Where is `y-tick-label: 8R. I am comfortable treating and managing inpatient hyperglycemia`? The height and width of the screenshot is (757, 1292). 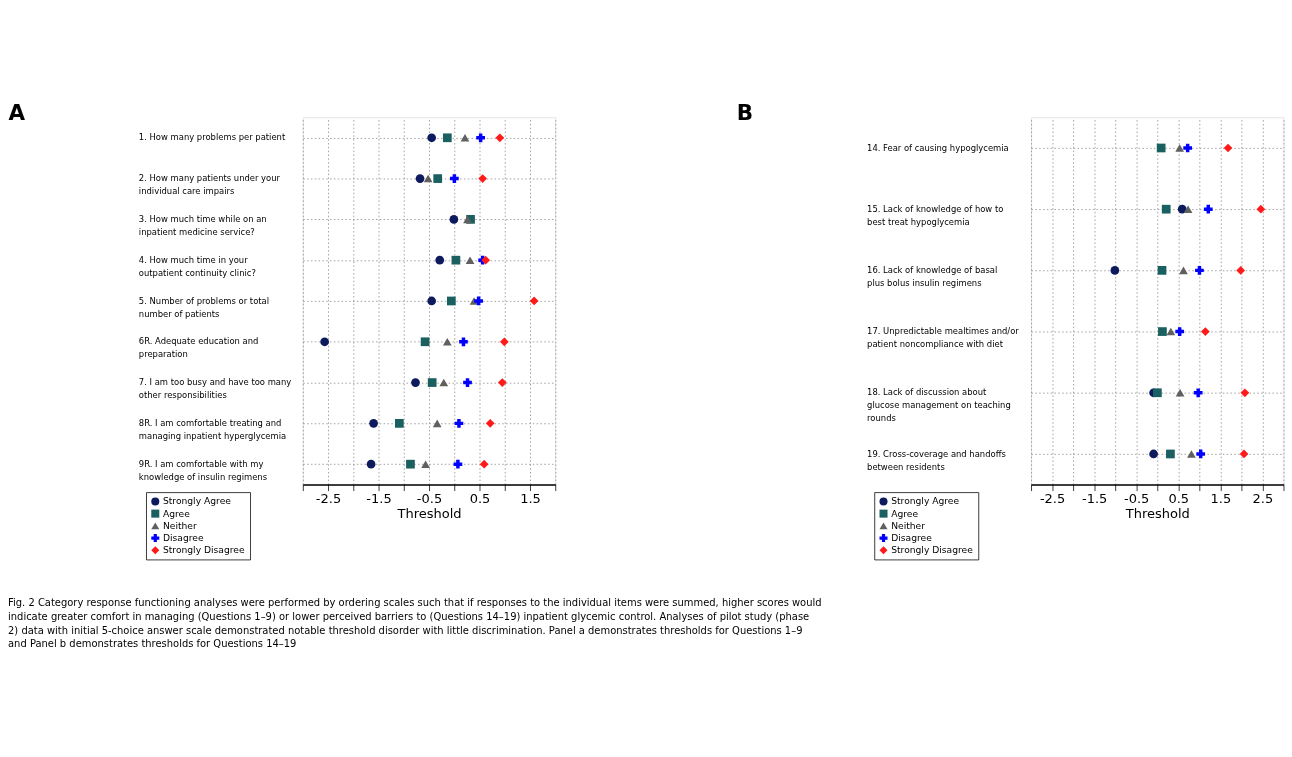 y-tick-label: 8R. I am comfortable treating and managing inpatient hyperglycemia is located at coordinates (212, 430).